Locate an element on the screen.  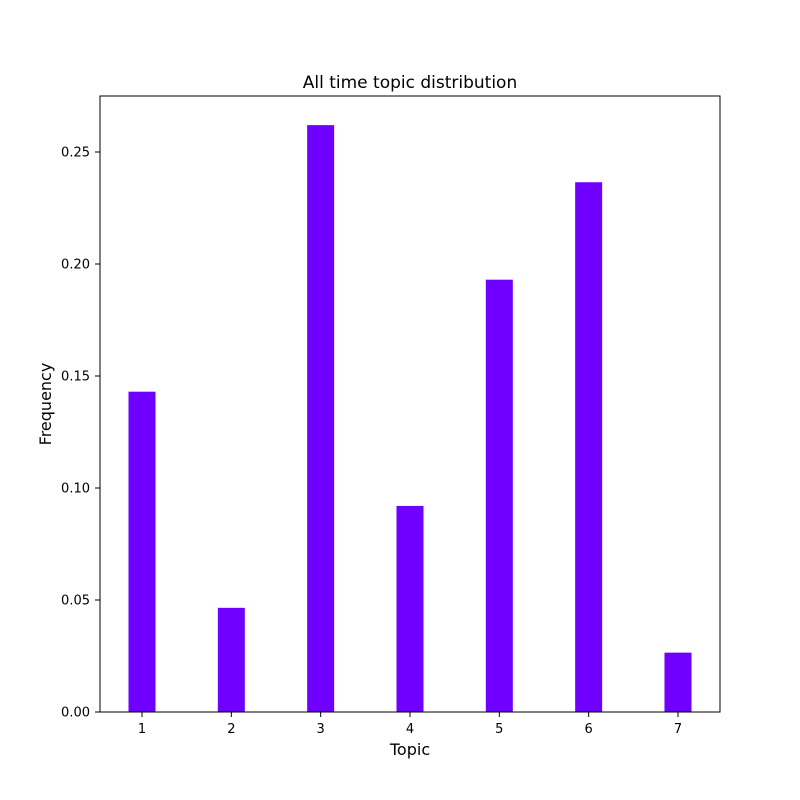
y-tick-label: 0.15 is located at coordinates (75, 377).